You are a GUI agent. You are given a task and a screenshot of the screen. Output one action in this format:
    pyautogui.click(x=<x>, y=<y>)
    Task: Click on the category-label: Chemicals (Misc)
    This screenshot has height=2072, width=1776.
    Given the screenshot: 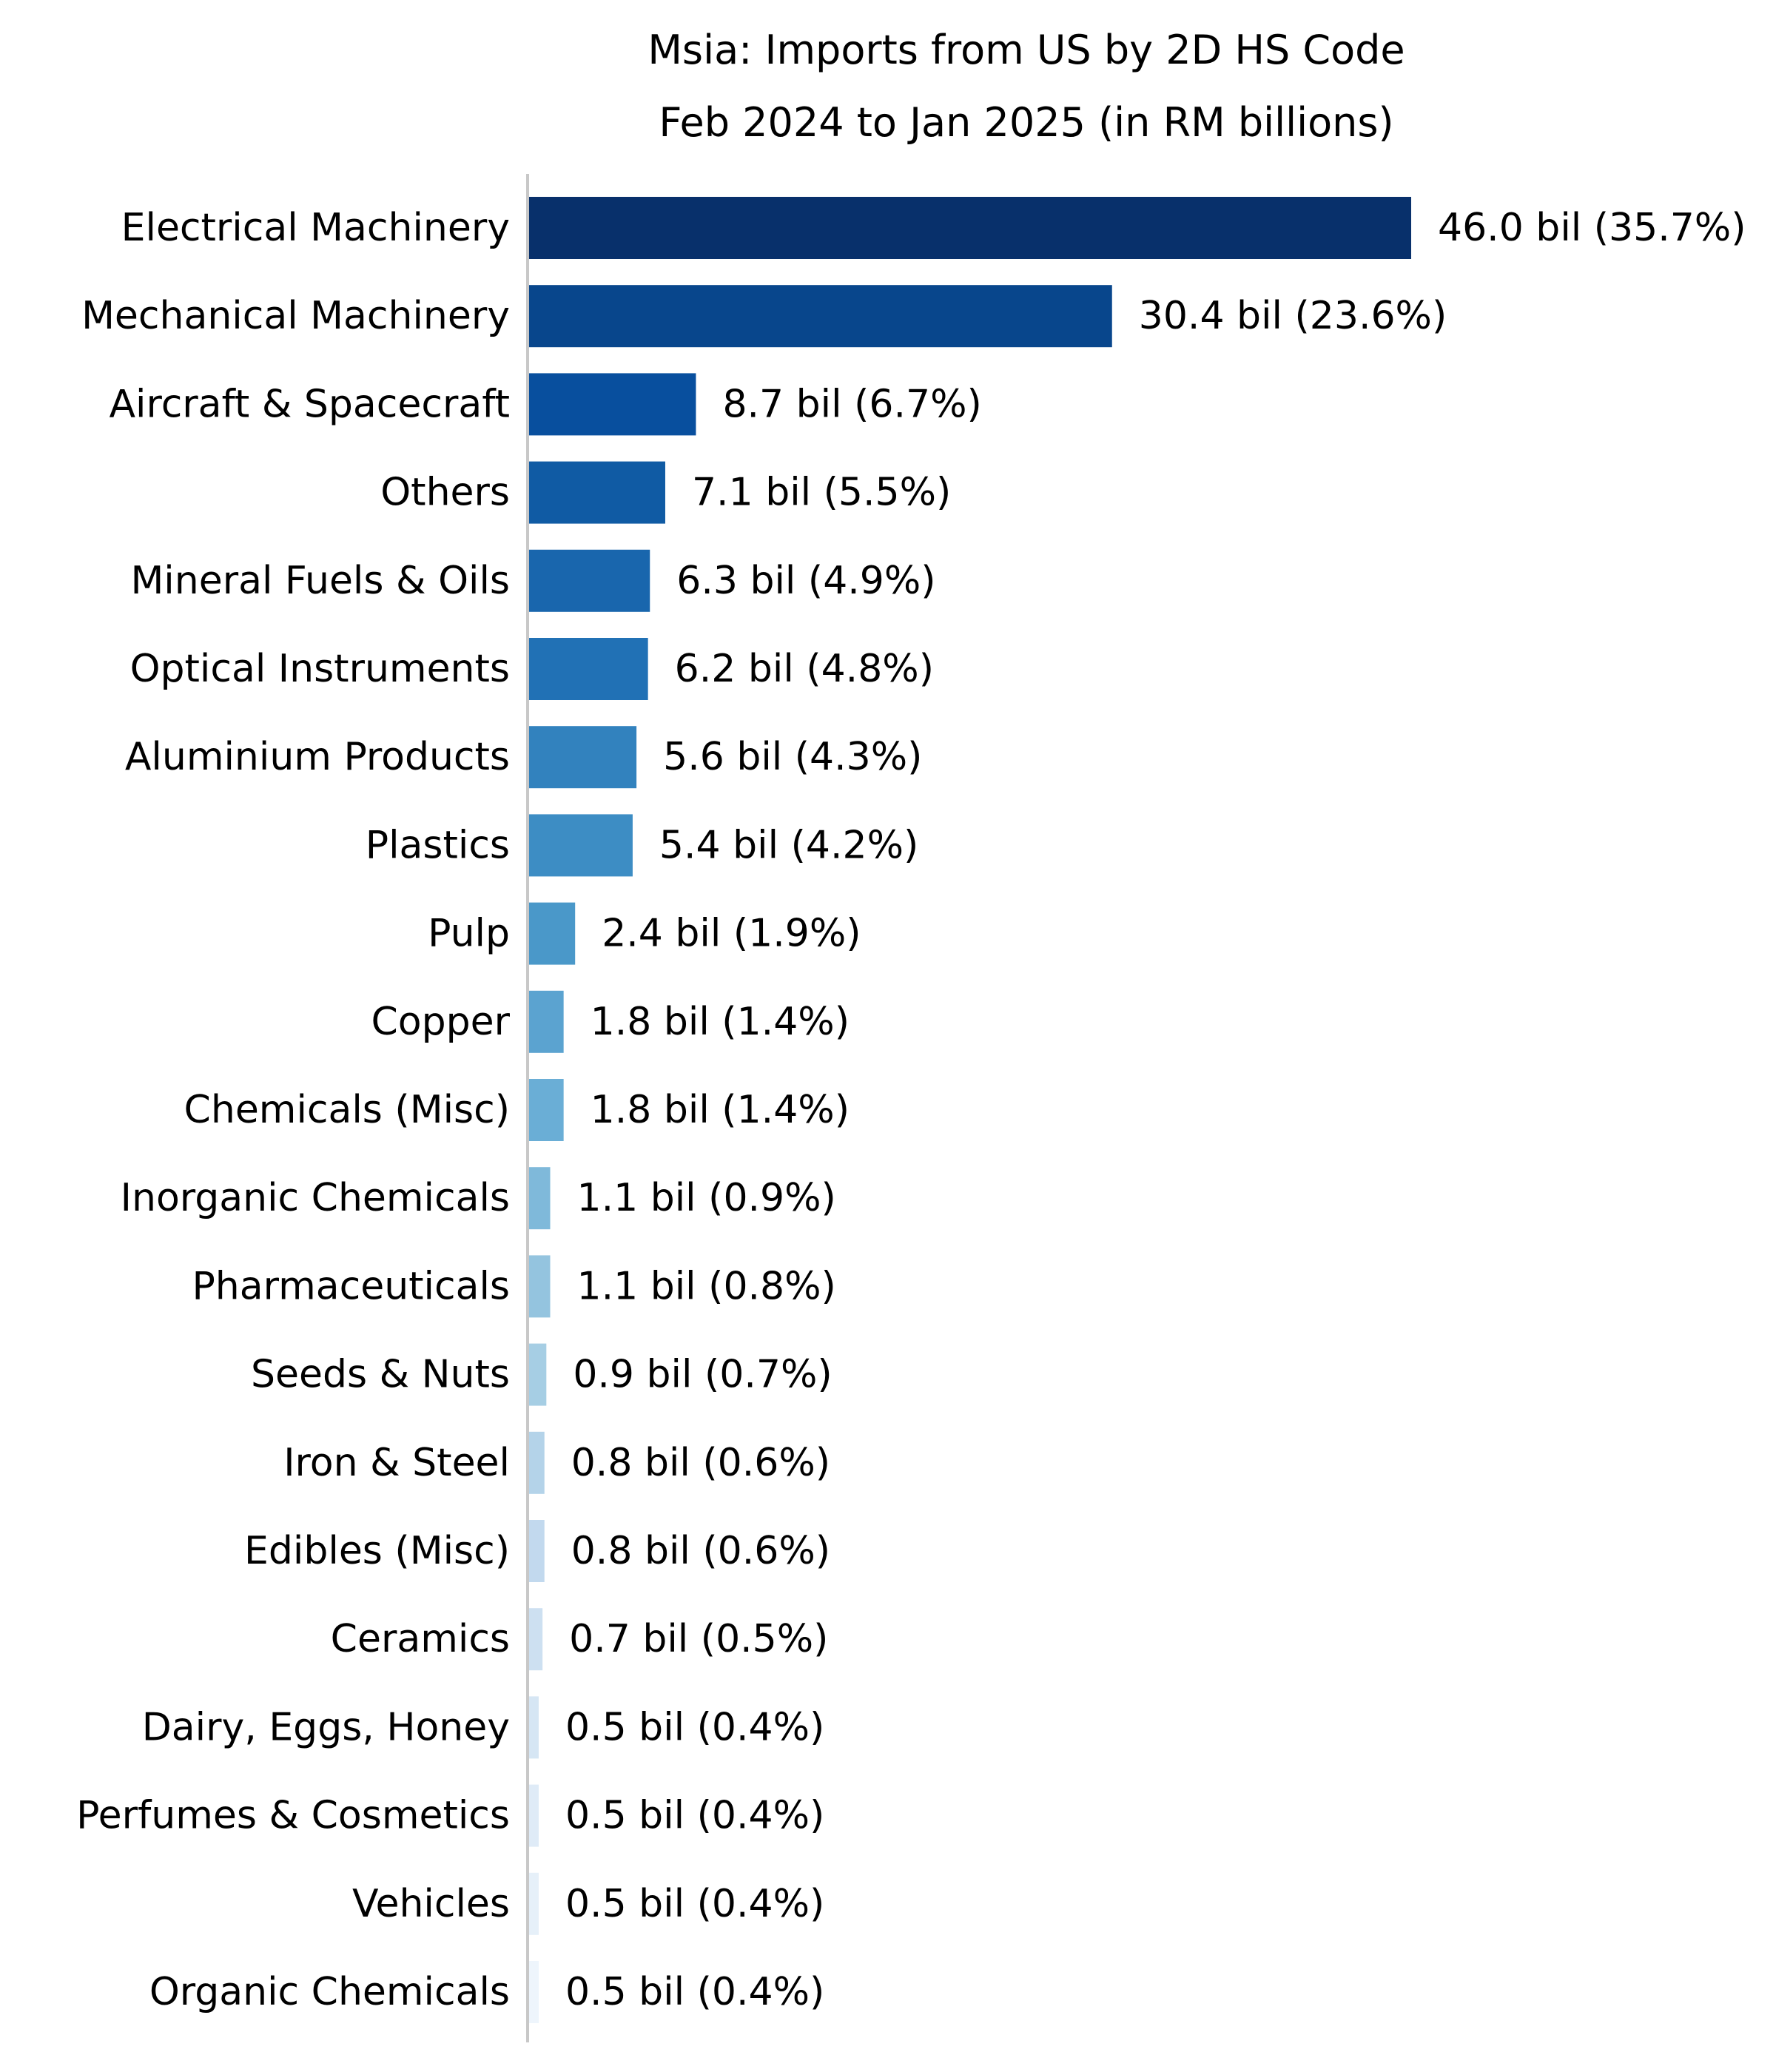 What is the action you would take?
    pyautogui.click(x=347, y=1110)
    